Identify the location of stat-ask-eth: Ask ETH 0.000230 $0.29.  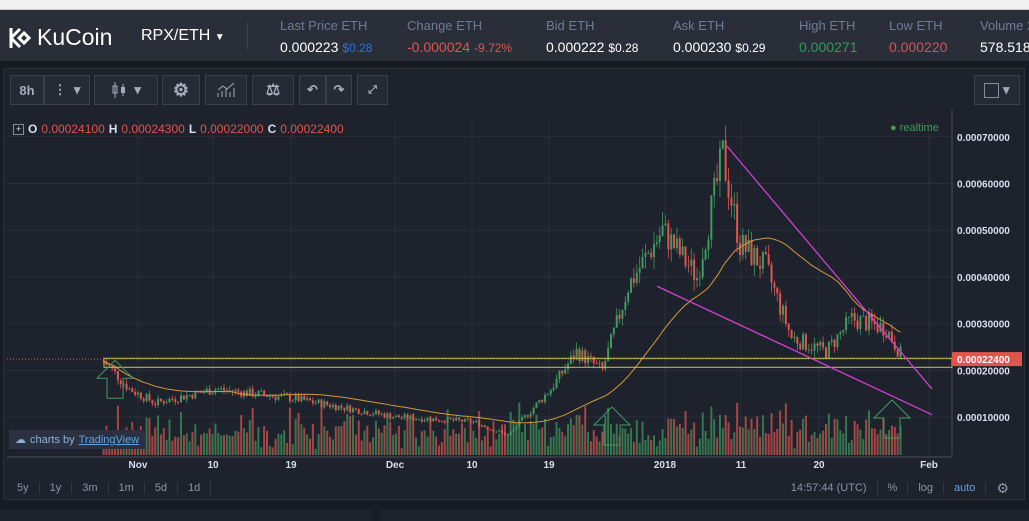
(719, 36).